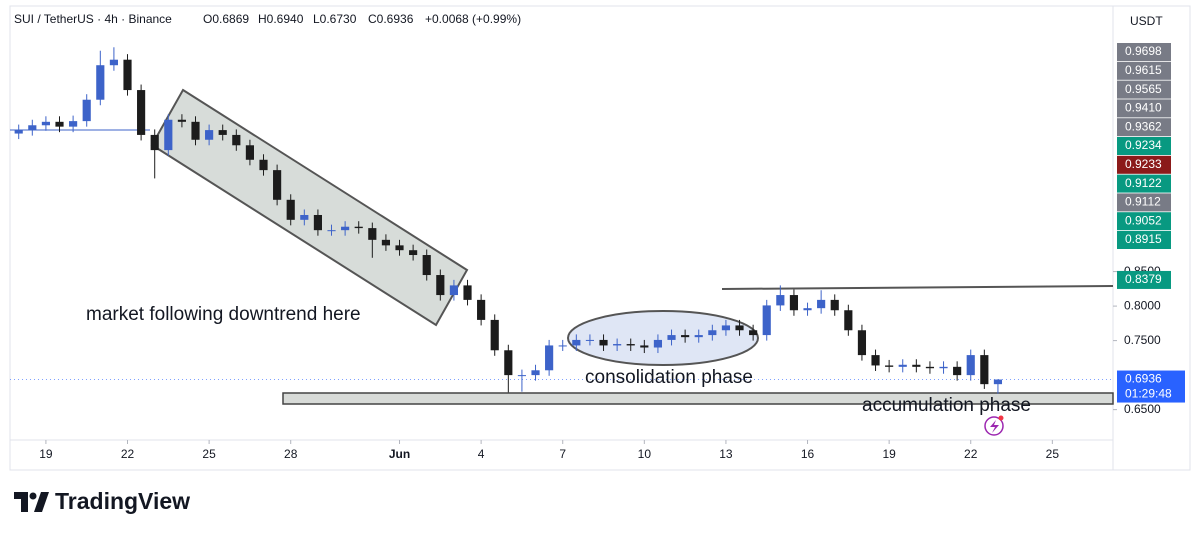  Describe the element at coordinates (391, 19) in the screenshot. I see `close: C0.6936` at that location.